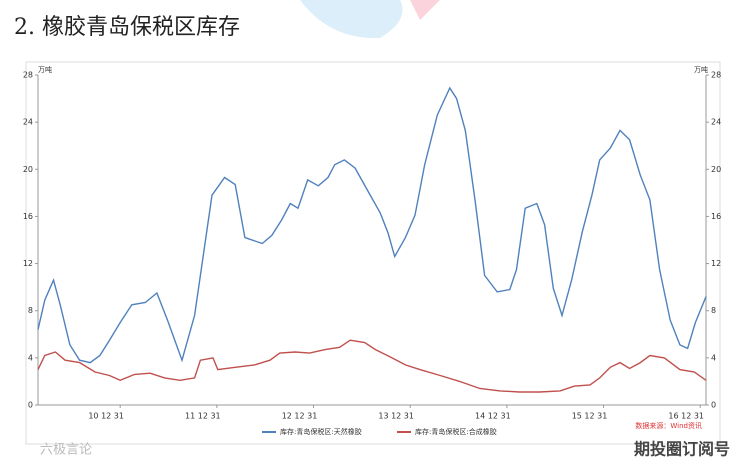  Describe the element at coordinates (45, 69) in the screenshot. I see `y-axis-label: 万吨` at that location.